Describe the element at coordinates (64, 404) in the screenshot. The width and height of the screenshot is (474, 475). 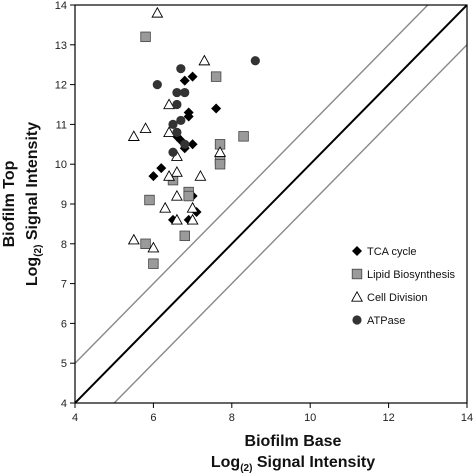
I see `y-tick-label: 4` at that location.